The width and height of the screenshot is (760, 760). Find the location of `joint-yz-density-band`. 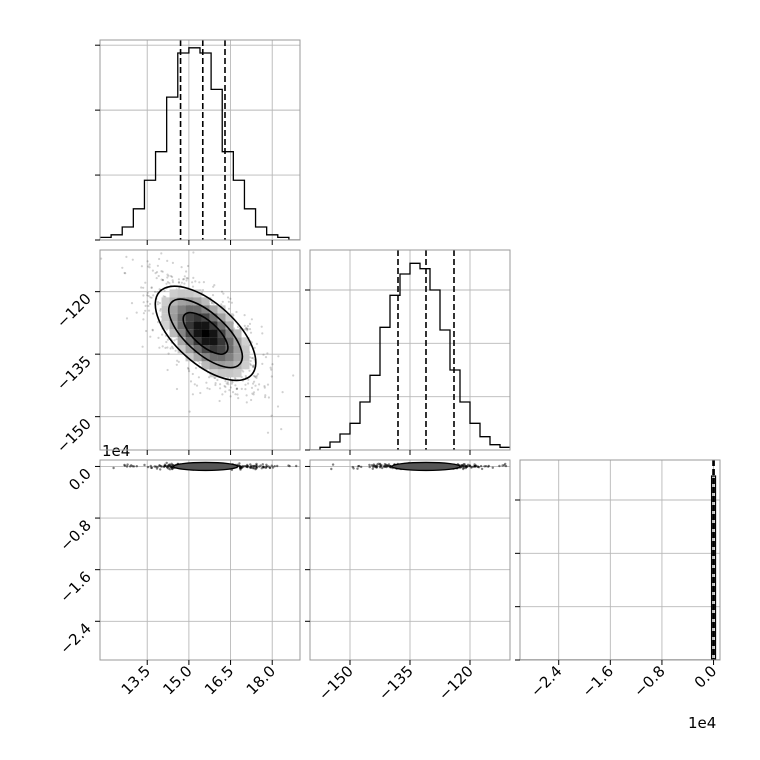

joint-yz-density-band is located at coordinates (426, 466).